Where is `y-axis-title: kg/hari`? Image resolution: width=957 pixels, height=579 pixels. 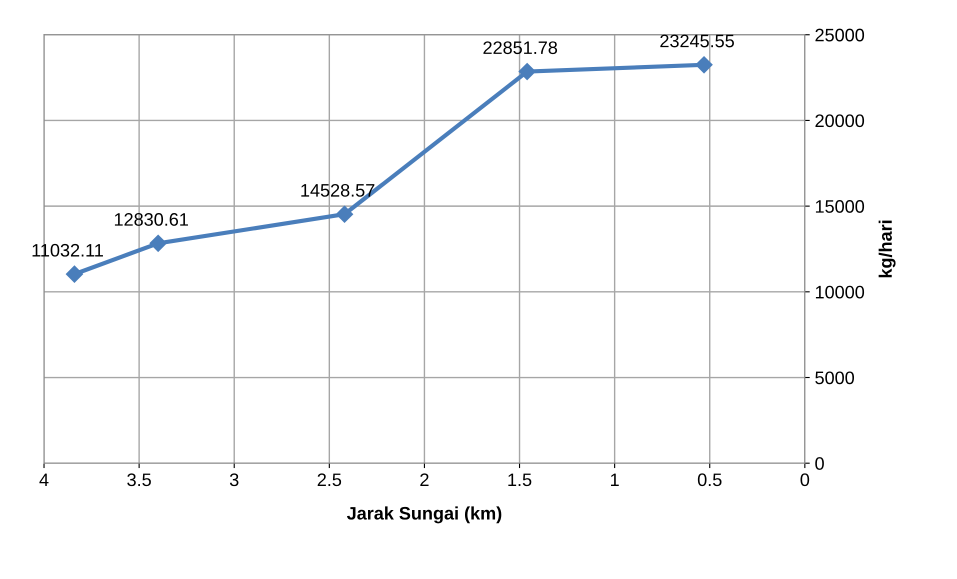 y-axis-title: kg/hari is located at coordinates (887, 249).